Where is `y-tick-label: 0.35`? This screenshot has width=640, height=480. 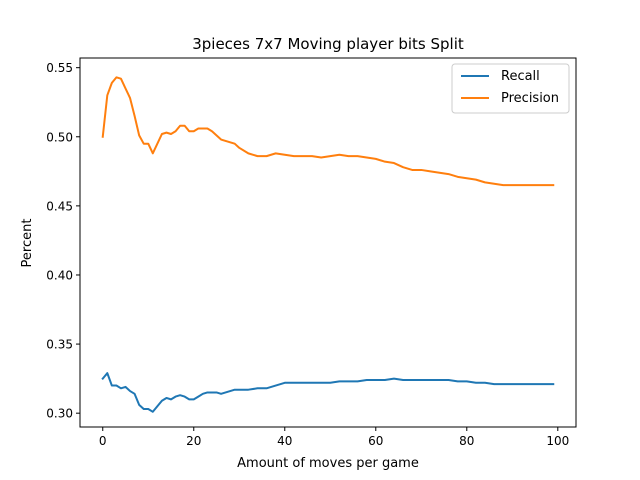
y-tick-label: 0.35 is located at coordinates (59, 345).